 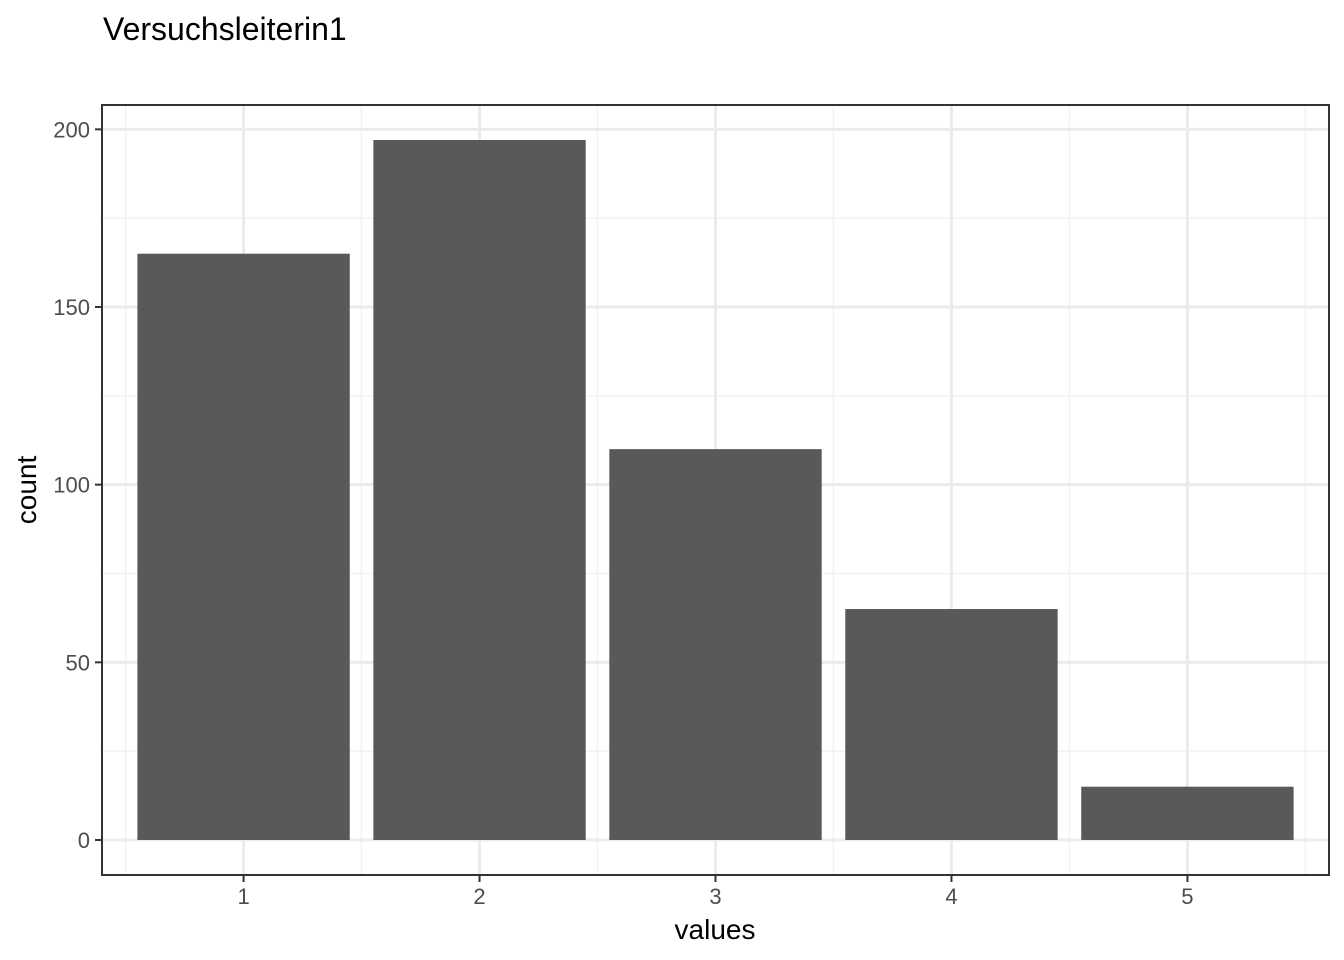 I want to click on y-tick-label: 200, so click(x=71, y=129).